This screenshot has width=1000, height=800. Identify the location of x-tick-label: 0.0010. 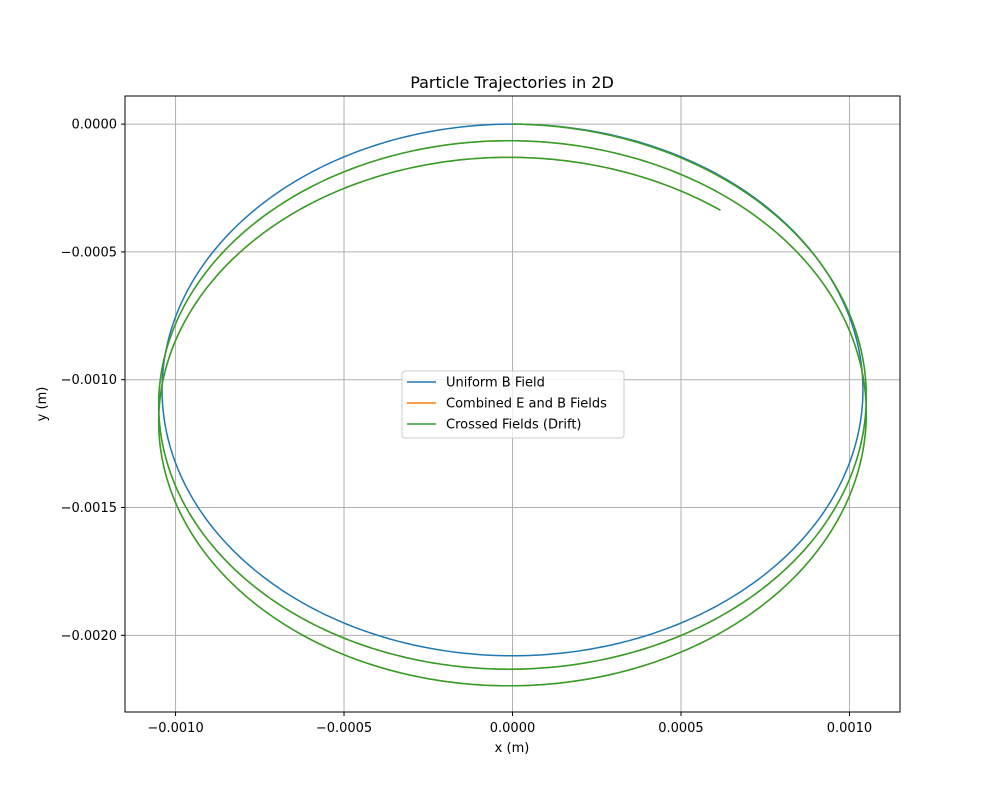
(850, 728).